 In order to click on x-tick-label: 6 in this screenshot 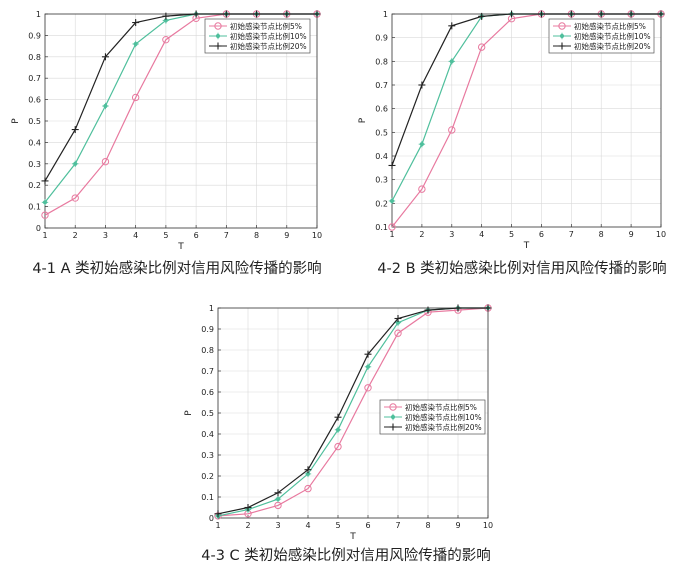, I will do `click(367, 525)`.